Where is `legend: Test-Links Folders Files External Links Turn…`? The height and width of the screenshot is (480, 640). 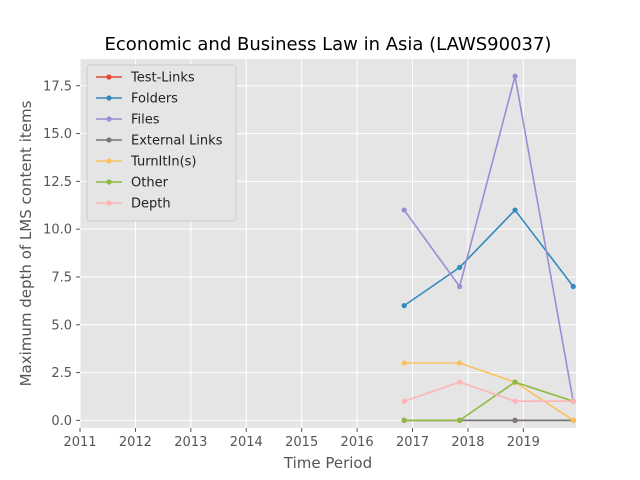 legend: Test-Links Folders Files External Links Turn… is located at coordinates (161, 143).